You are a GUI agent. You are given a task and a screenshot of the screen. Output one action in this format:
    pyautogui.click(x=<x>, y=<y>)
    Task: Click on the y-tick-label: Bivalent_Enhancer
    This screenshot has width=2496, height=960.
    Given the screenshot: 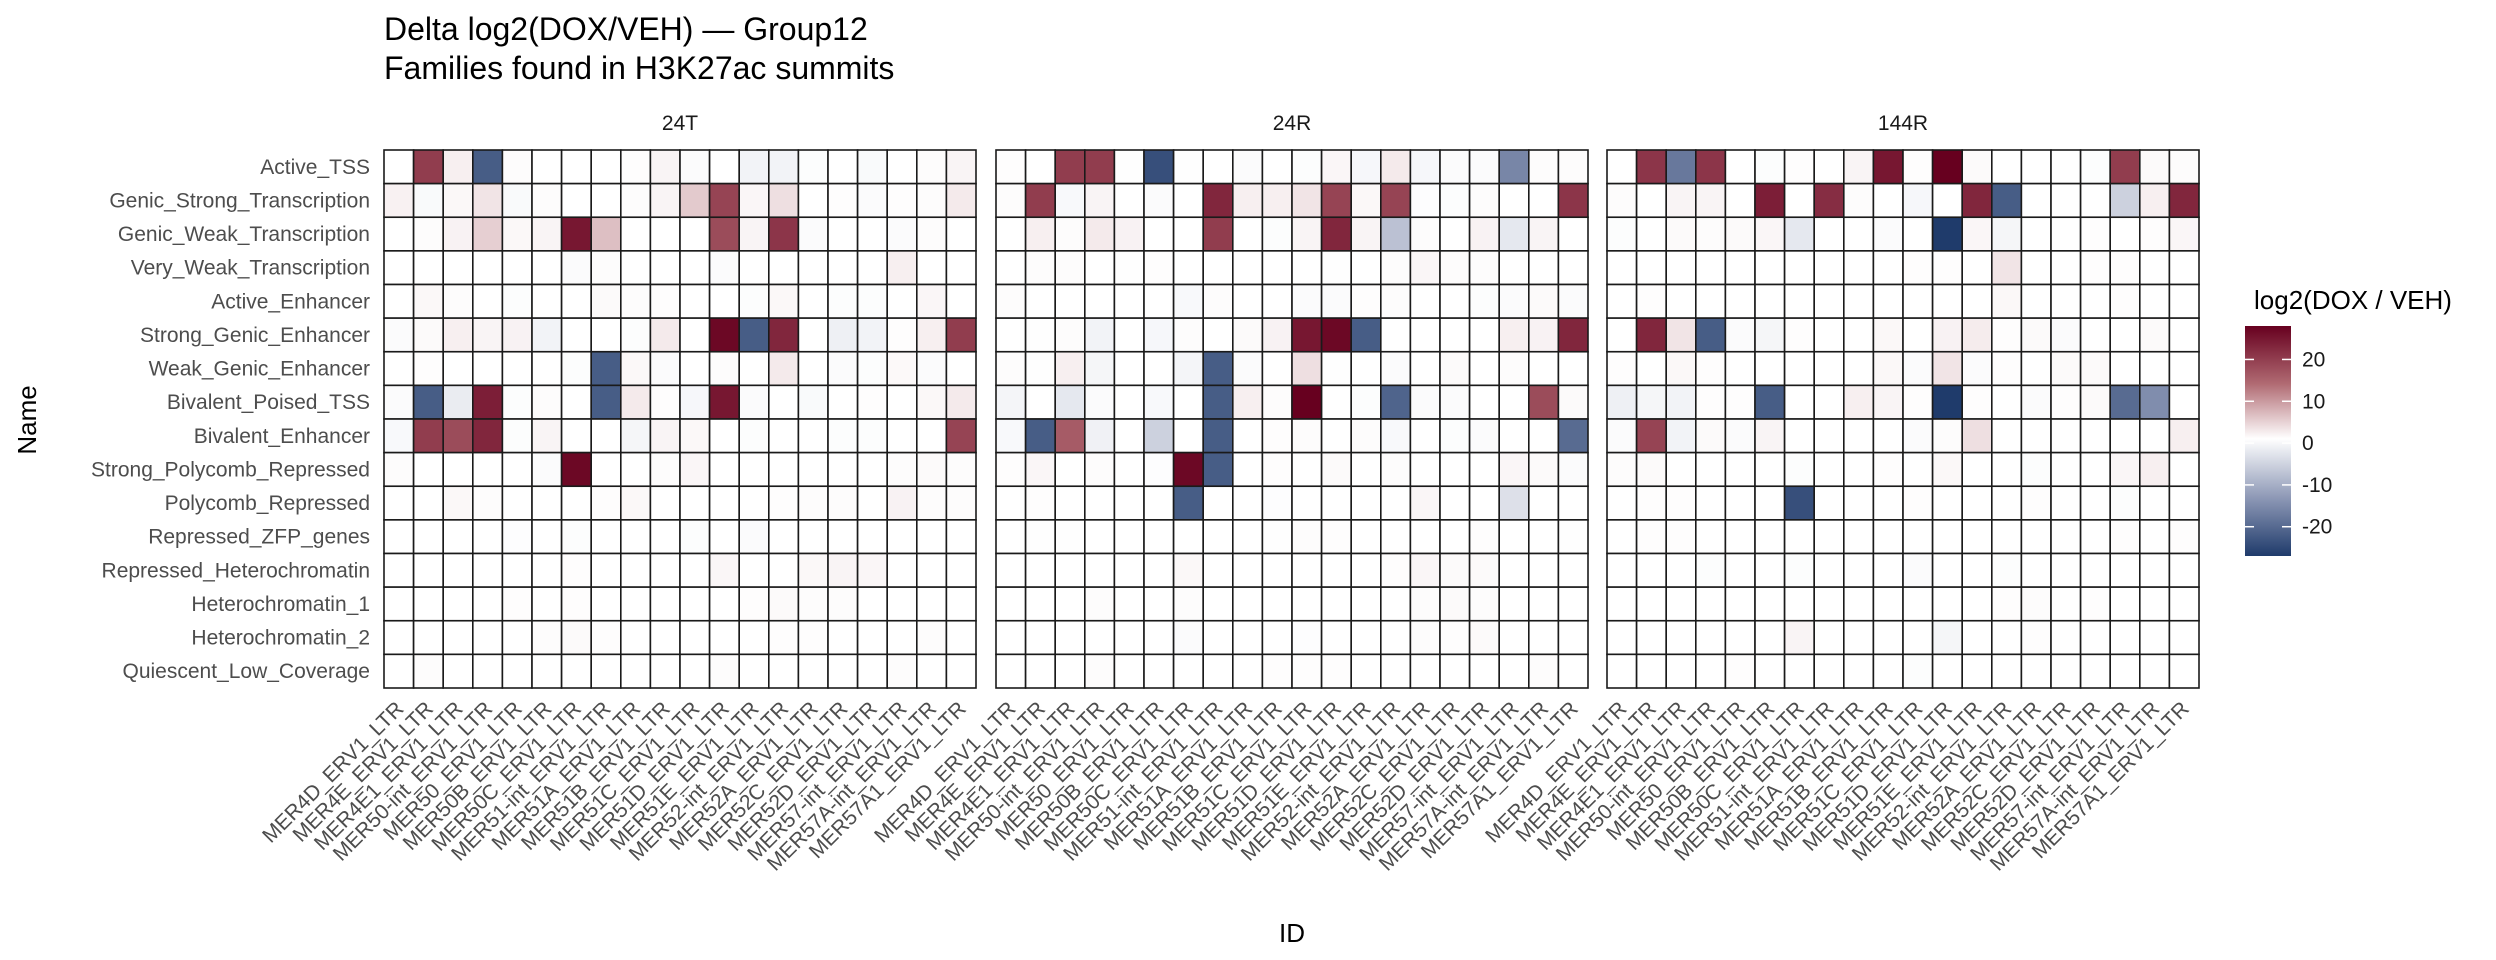 What is the action you would take?
    pyautogui.click(x=282, y=436)
    